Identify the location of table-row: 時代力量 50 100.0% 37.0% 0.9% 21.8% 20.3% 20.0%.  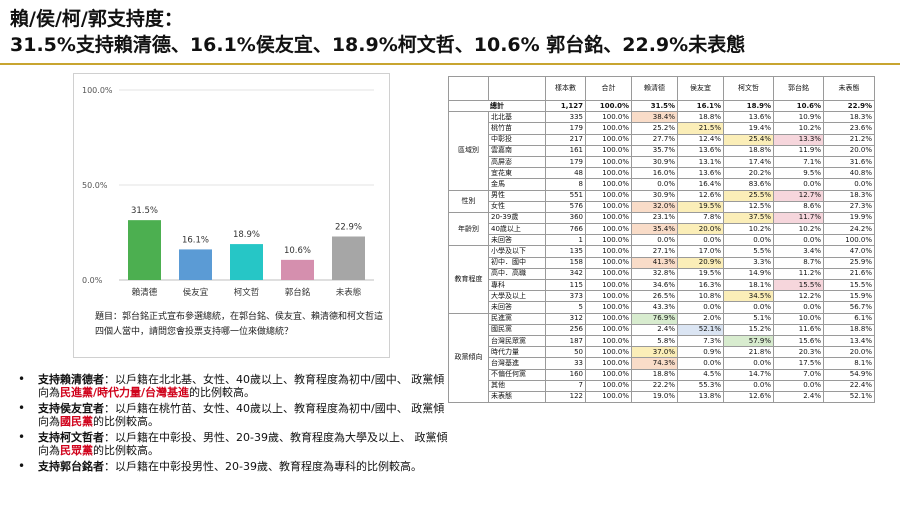
(662, 352).